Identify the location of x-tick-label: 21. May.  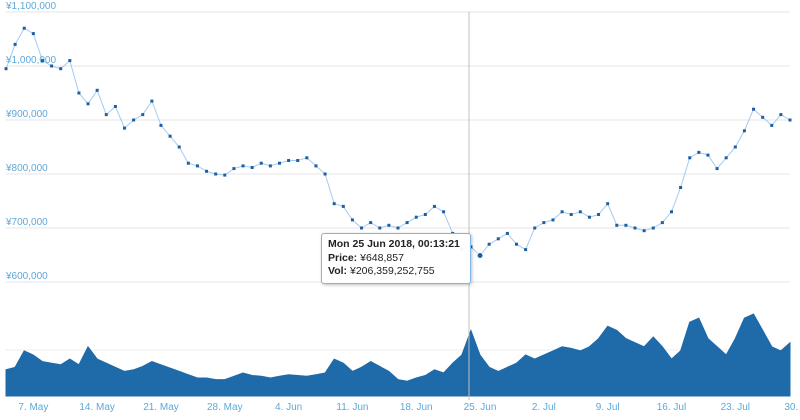
(161, 407).